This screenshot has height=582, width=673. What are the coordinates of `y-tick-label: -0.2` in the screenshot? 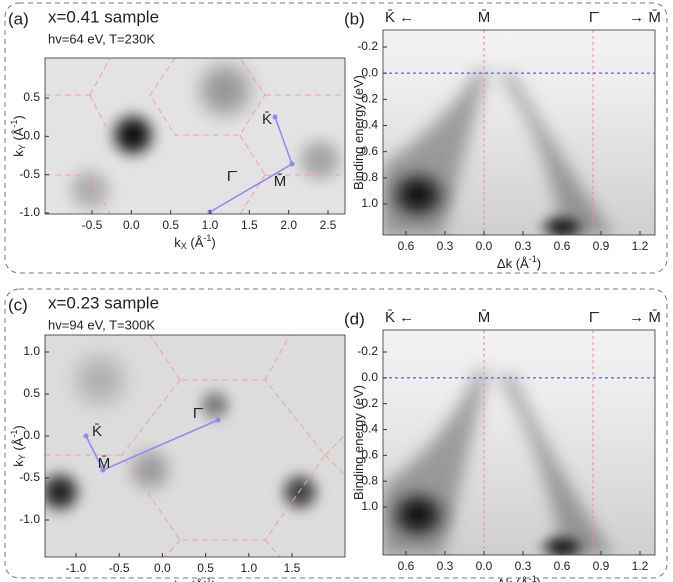 It's located at (367, 46).